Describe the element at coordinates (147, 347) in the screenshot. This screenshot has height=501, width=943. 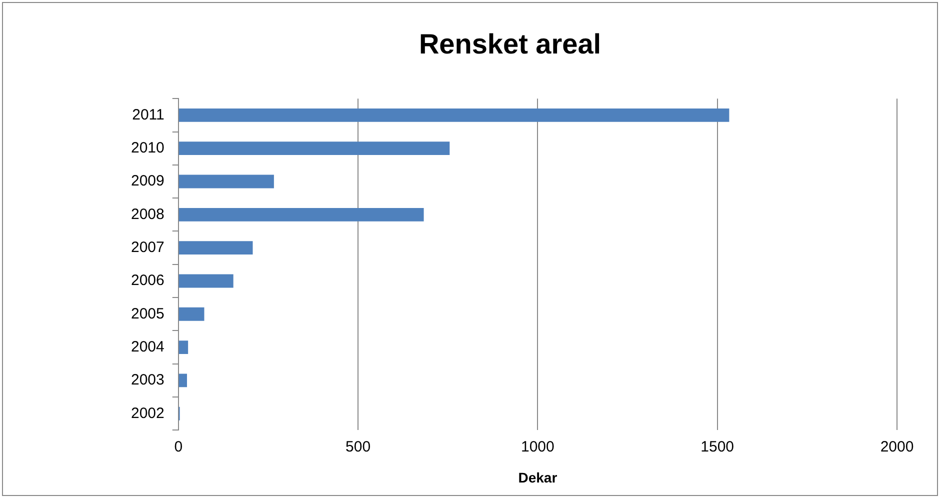
I see `y-tick-label: 2004` at that location.